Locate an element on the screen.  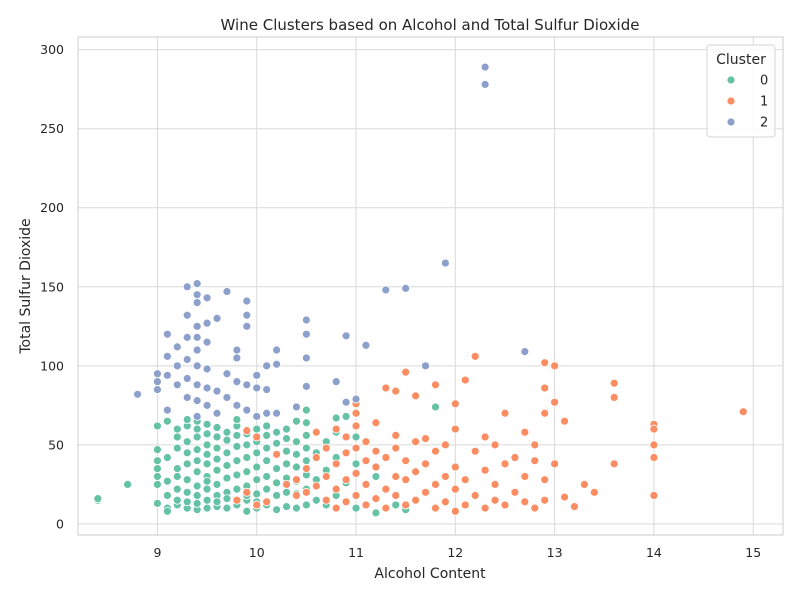
x-tick-label: 14 is located at coordinates (654, 552).